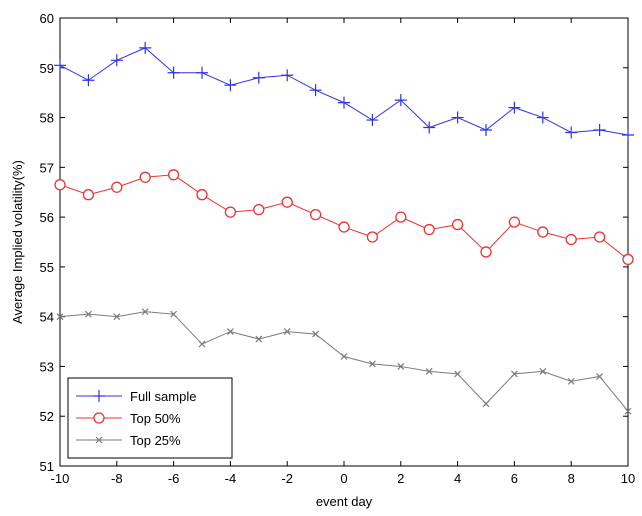  Describe the element at coordinates (128, 440) in the screenshot. I see `legend-entry-top-25: Top 25%` at that location.